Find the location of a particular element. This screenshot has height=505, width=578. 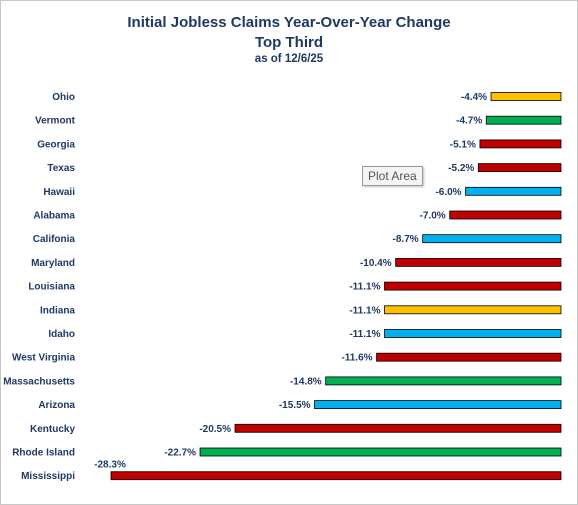

bar-idaho is located at coordinates (473, 333).